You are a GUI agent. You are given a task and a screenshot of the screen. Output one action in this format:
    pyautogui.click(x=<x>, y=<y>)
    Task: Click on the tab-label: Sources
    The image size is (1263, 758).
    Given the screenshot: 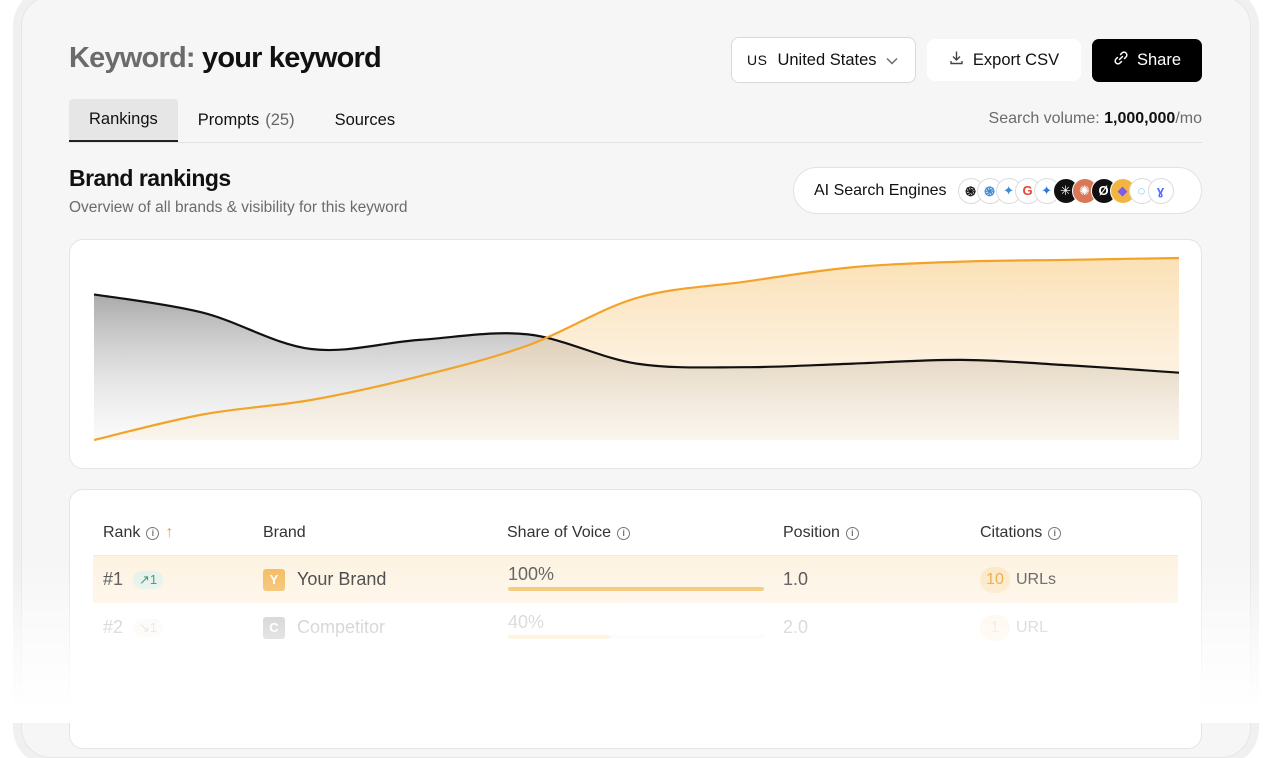 What is the action you would take?
    pyautogui.click(x=365, y=120)
    